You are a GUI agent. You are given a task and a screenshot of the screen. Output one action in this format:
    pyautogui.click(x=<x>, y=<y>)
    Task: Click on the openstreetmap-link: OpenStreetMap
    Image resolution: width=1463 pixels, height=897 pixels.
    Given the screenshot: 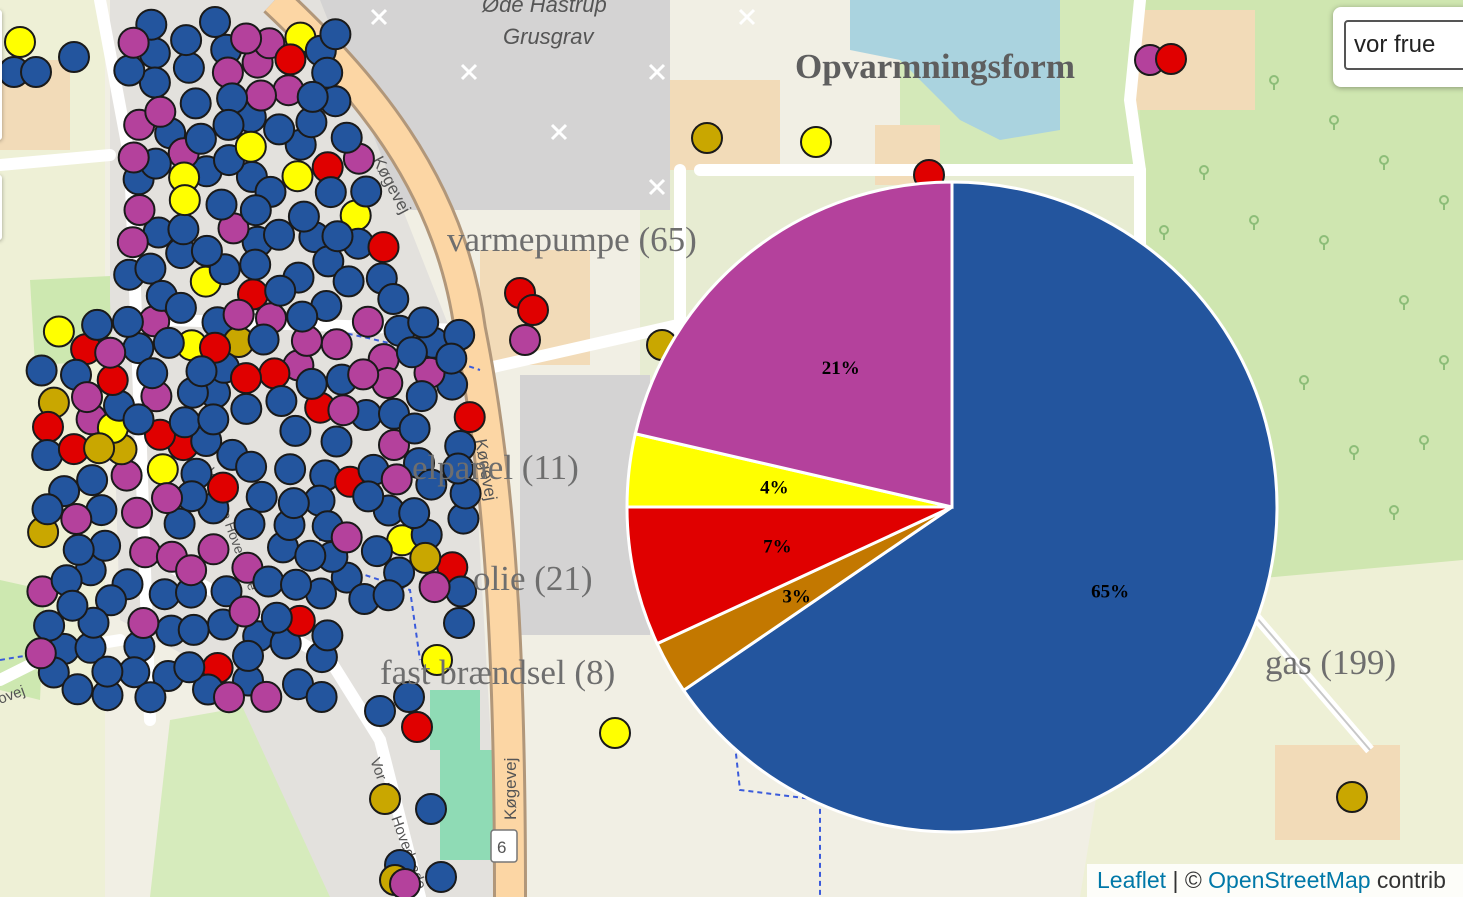 What is the action you would take?
    pyautogui.click(x=1289, y=880)
    